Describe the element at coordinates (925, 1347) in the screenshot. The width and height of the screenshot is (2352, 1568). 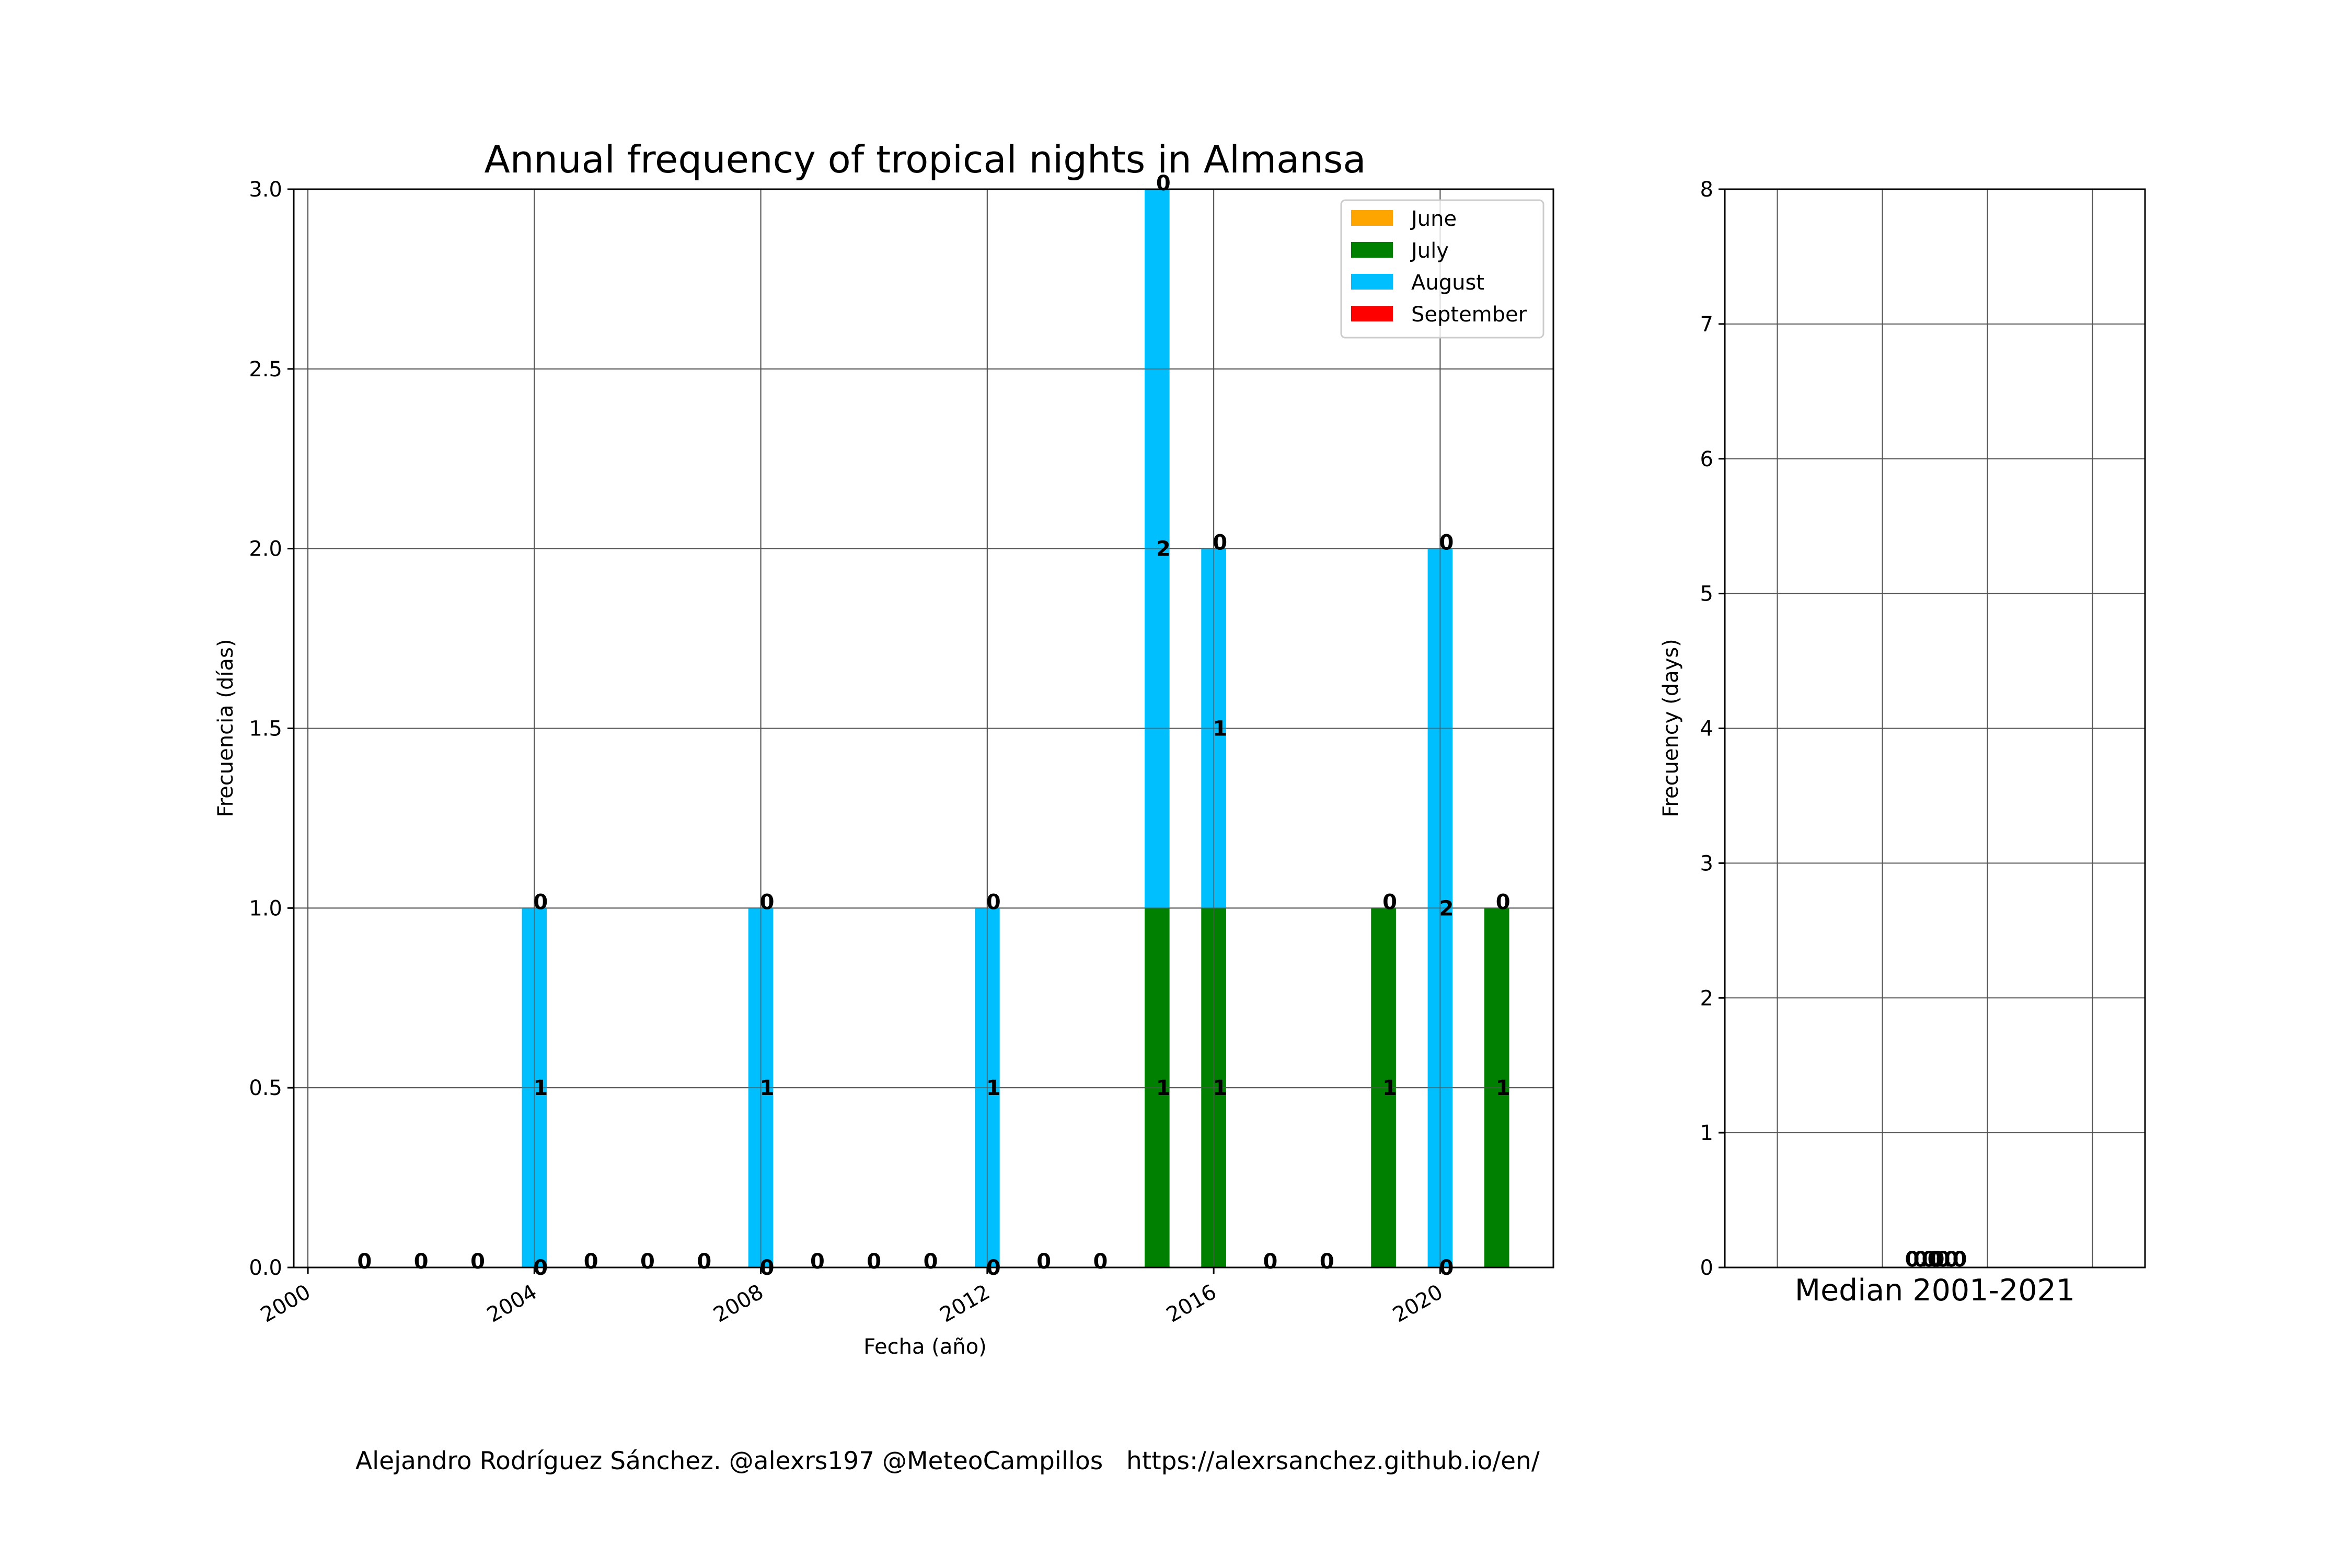
I see `x-axis-label: Fecha (año)` at that location.